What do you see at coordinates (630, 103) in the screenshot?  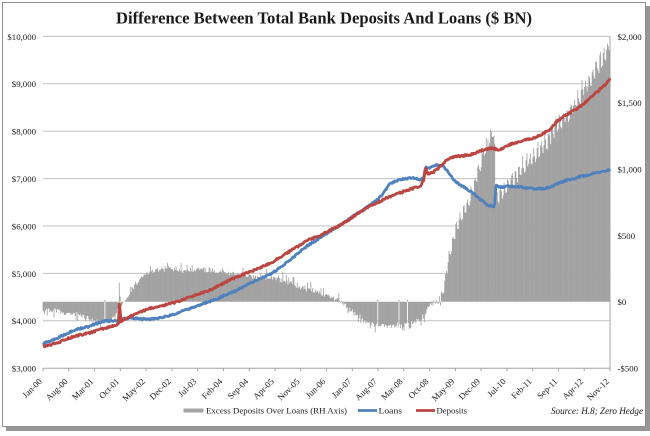 I see `svg-text: $1,500` at bounding box center [630, 103].